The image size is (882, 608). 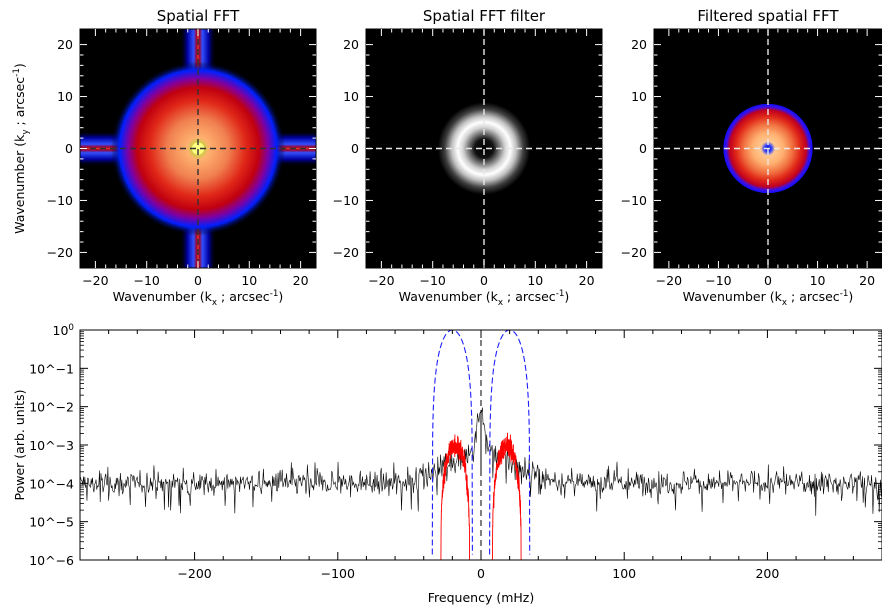 I want to click on power-core, so click(x=198, y=148).